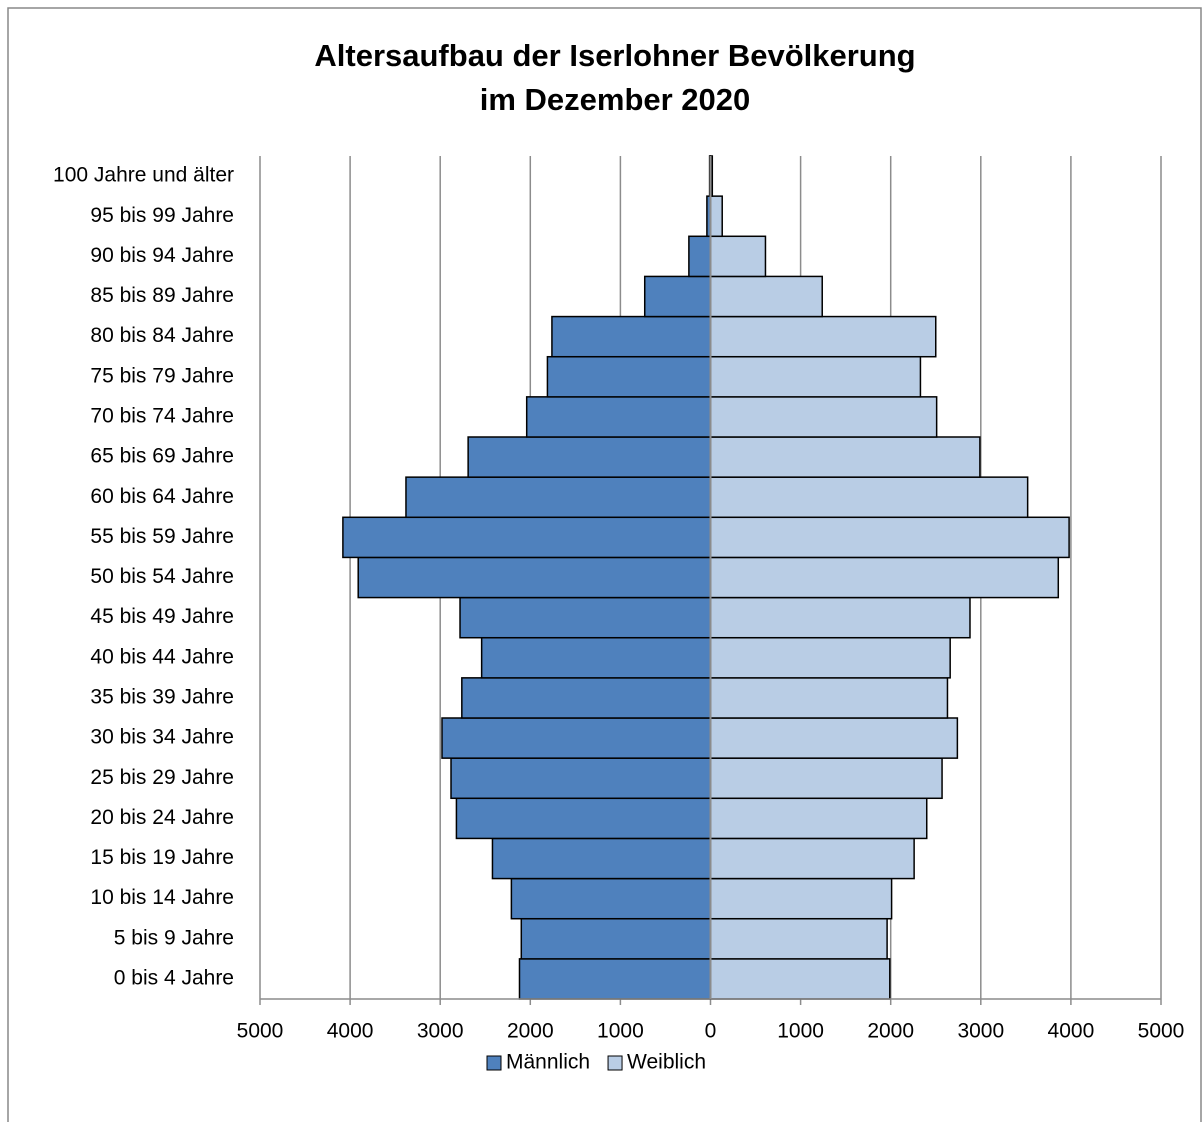 This screenshot has height=1122, width=1202. Describe the element at coordinates (174, 977) in the screenshot. I see `y-tick-label: 0 bis 4 Jahre` at that location.